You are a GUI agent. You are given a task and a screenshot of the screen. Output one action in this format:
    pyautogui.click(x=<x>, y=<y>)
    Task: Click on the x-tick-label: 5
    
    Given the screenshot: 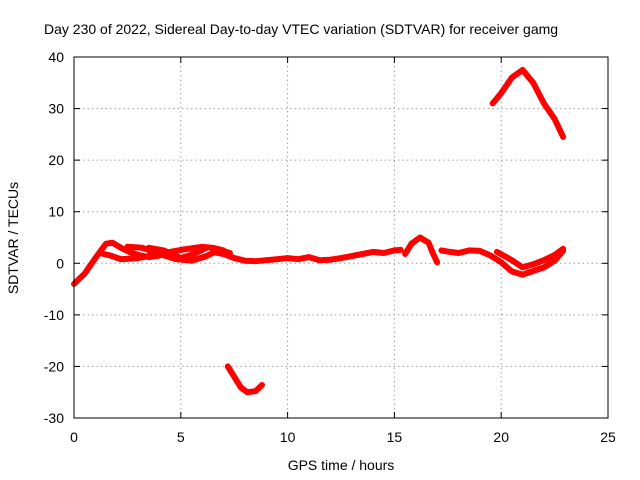 What is the action you would take?
    pyautogui.click(x=181, y=437)
    